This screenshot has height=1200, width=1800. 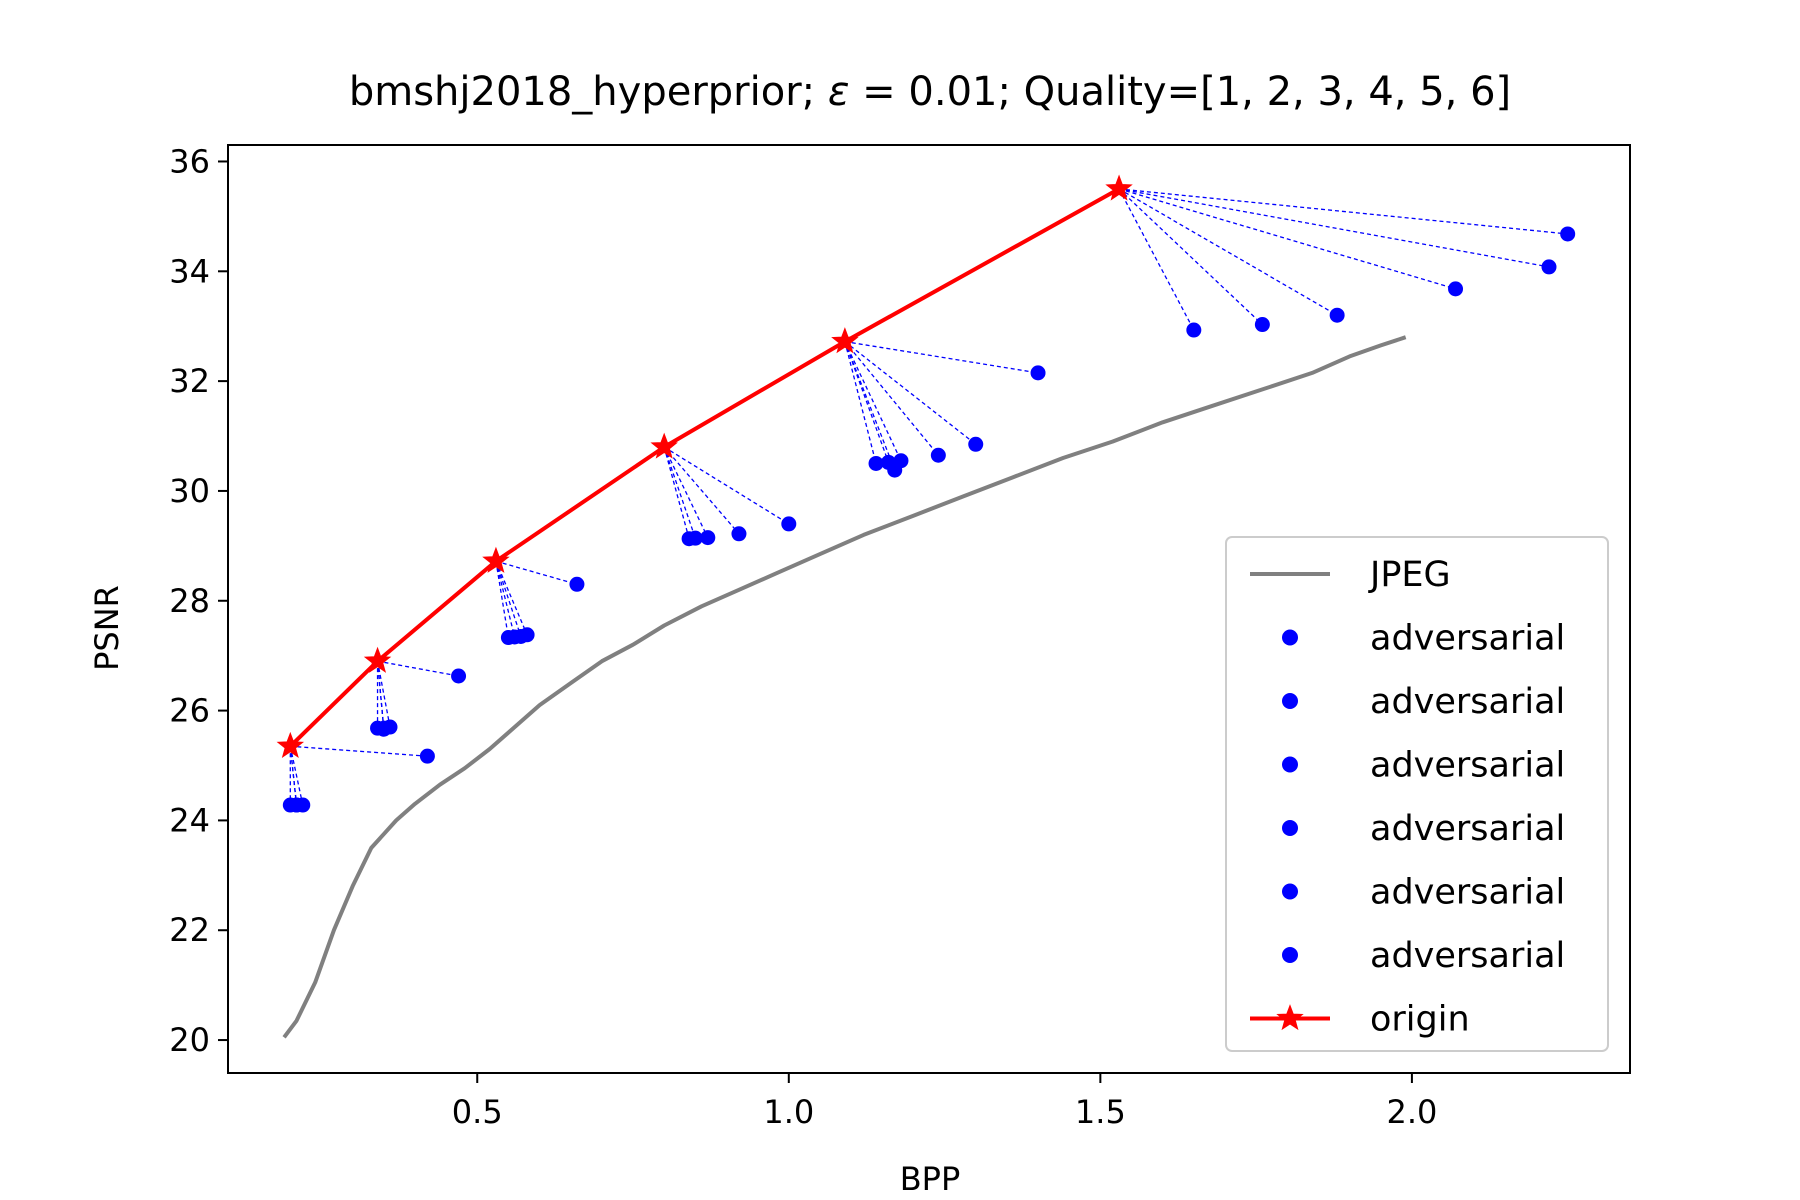 I want to click on y-tick-label: 34, so click(x=189, y=271).